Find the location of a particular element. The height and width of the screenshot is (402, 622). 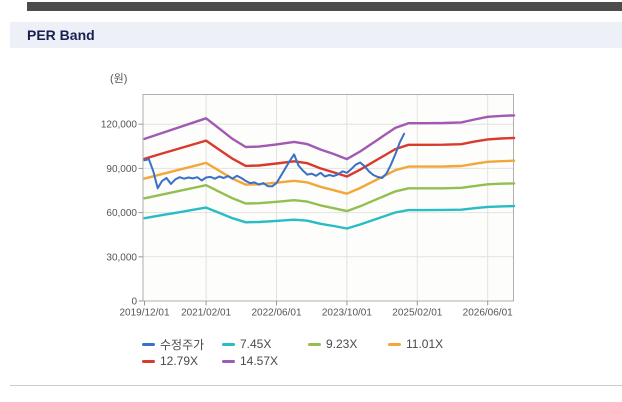

y-tick-label-30000: 30,000 is located at coordinates (121, 257).